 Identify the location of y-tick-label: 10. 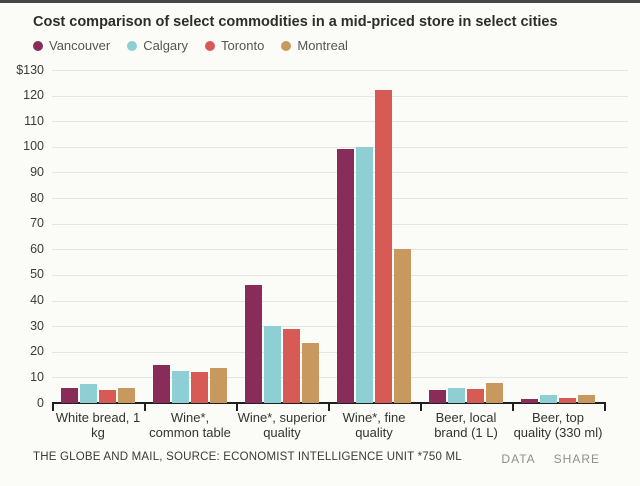
(37, 376).